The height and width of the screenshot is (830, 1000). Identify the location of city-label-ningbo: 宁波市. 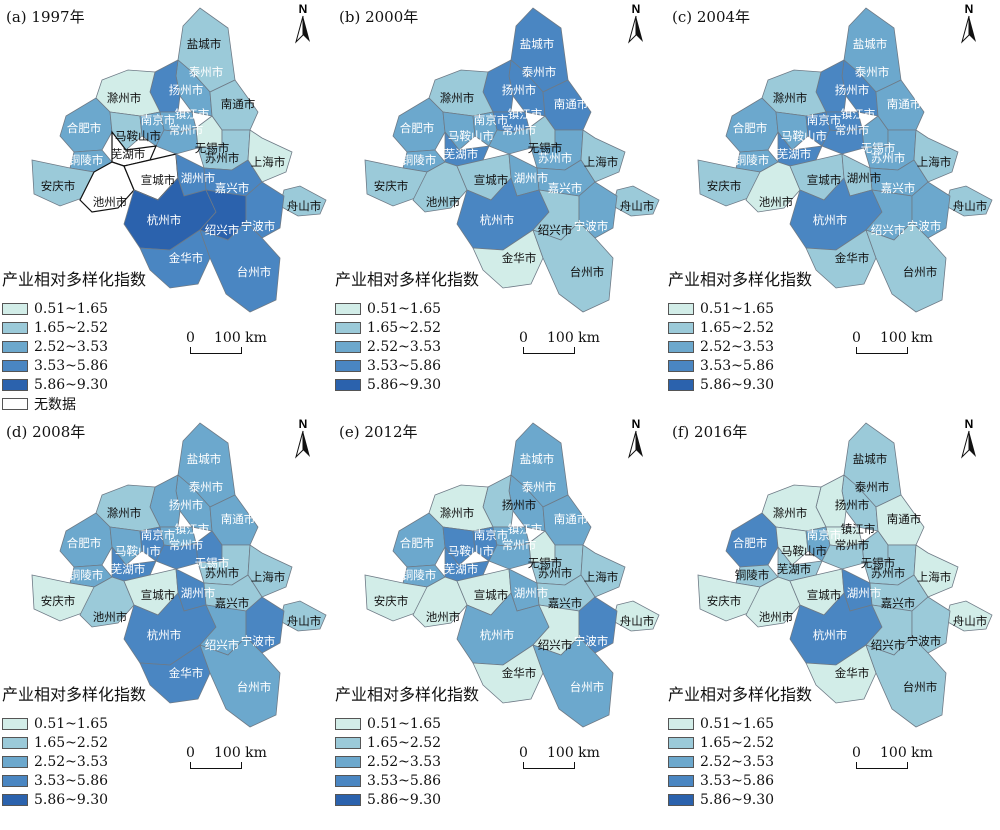
(924, 226).